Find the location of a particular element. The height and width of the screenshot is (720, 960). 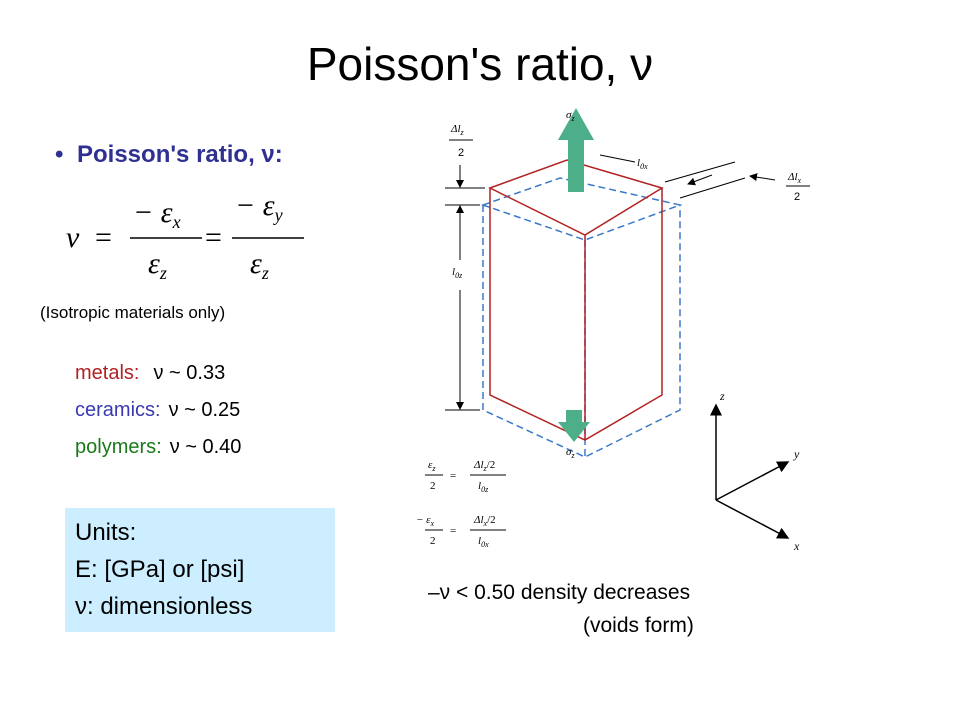

material-name: metals: is located at coordinates (107, 373).